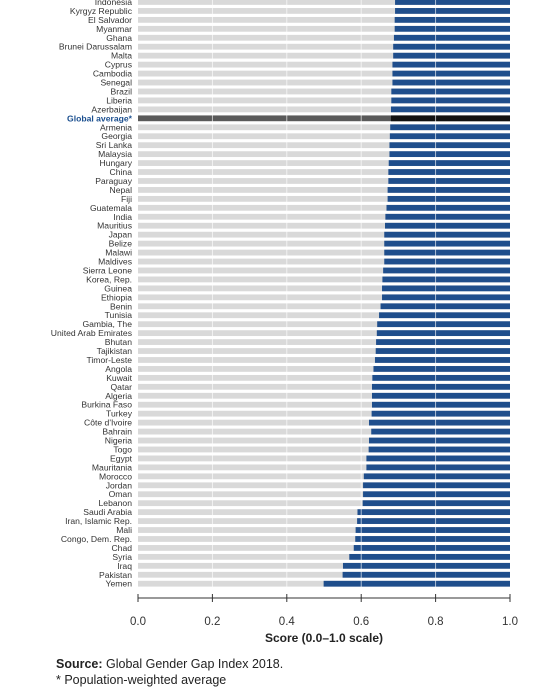 The image size is (548, 692). Describe the element at coordinates (119, 315) in the screenshot. I see `category-label: Tunisia` at that location.